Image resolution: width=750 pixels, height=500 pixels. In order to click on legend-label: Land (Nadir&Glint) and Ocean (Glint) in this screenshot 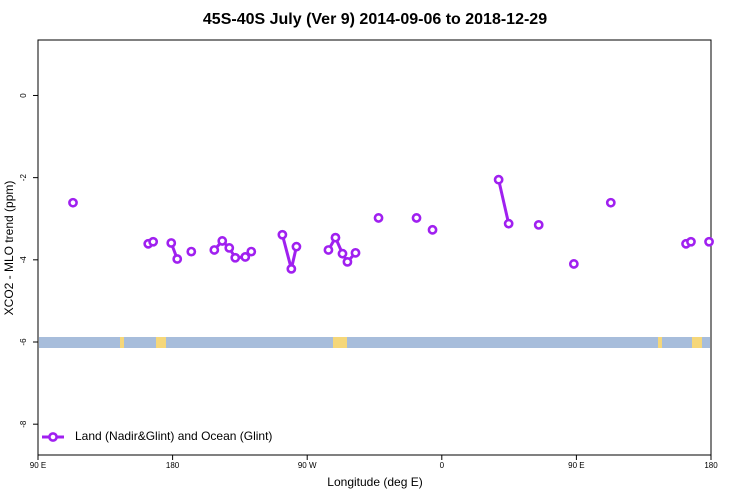, I will do `click(173, 436)`.